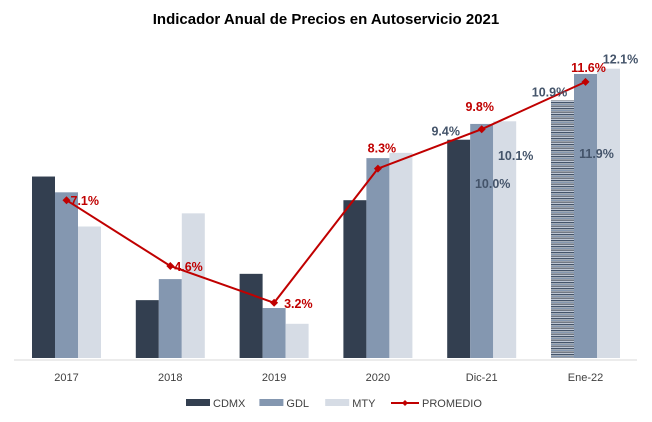 The image size is (652, 422). What do you see at coordinates (445, 132) in the screenshot?
I see `bar-label-cdmx-dic-21: 9.4%` at bounding box center [445, 132].